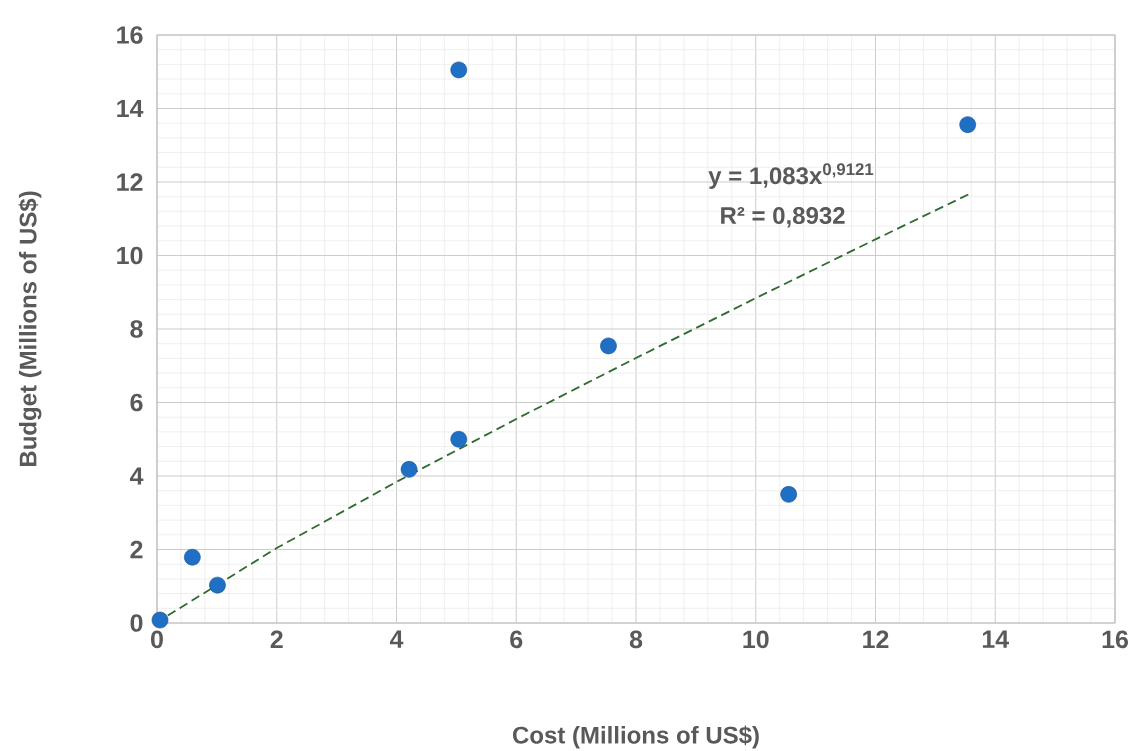  What do you see at coordinates (136, 402) in the screenshot?
I see `y-tick-label: 6` at bounding box center [136, 402].